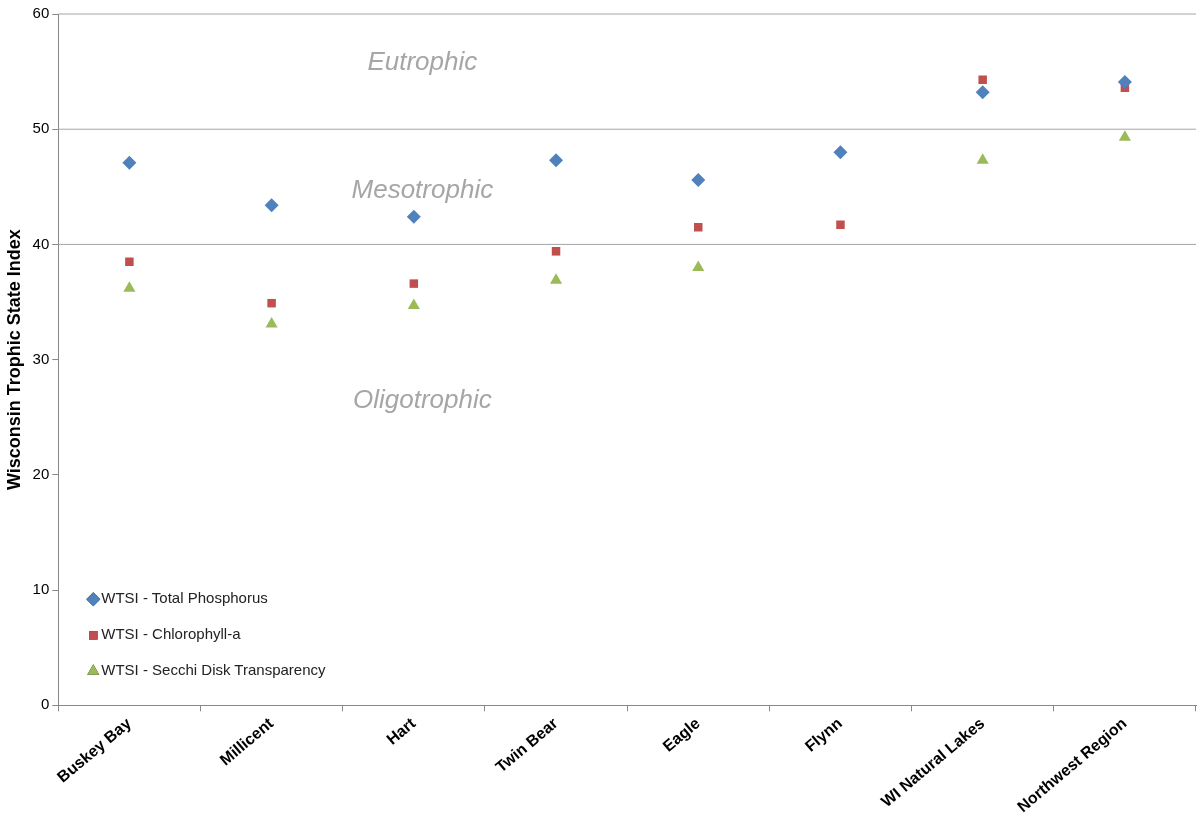  I want to click on y-axis-title: Wisconsin Trophic State Index, so click(13, 360).